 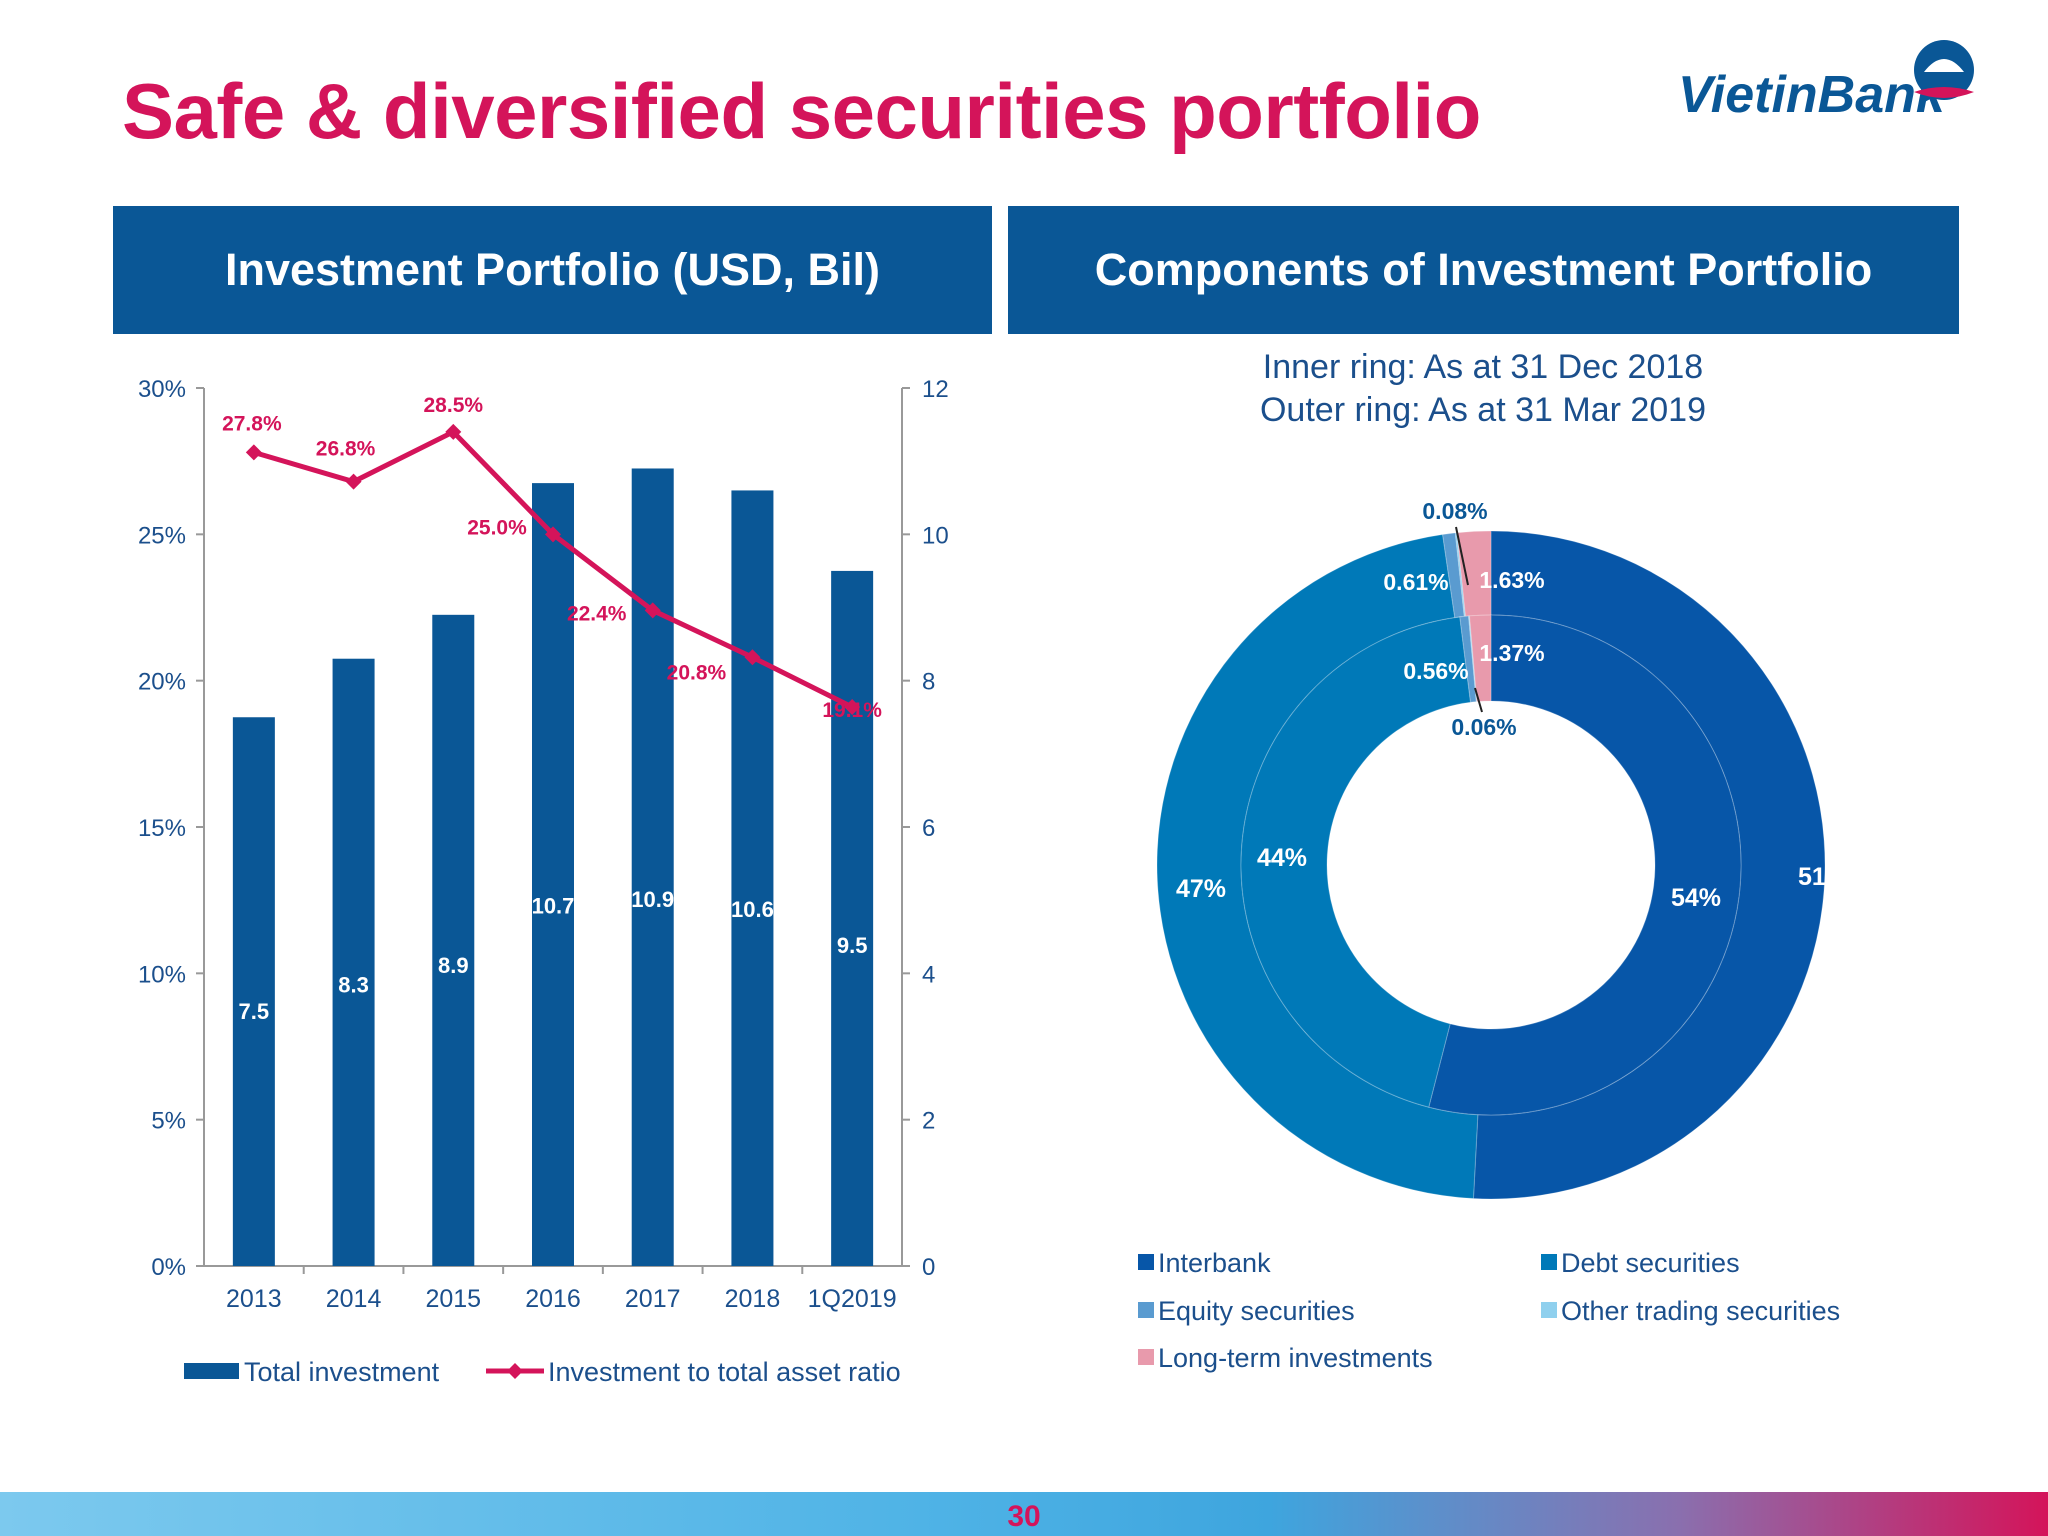 What do you see at coordinates (1462, 556) in the screenshot?
I see `outer-other-leader-line` at bounding box center [1462, 556].